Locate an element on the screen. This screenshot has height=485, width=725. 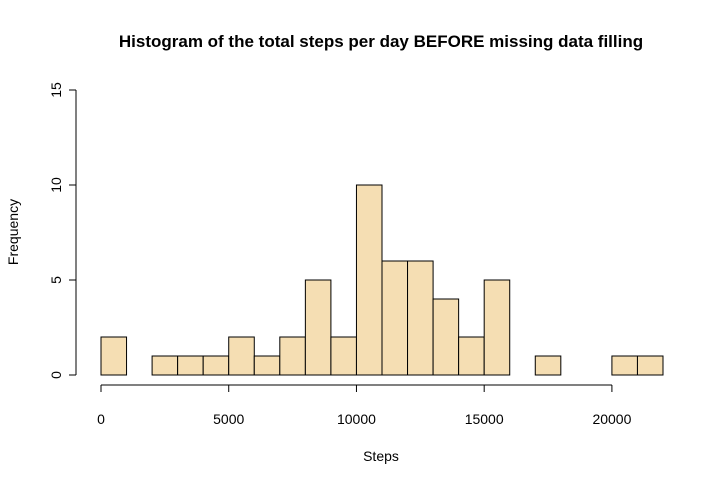
x-axis-title: Steps is located at coordinates (381, 456).